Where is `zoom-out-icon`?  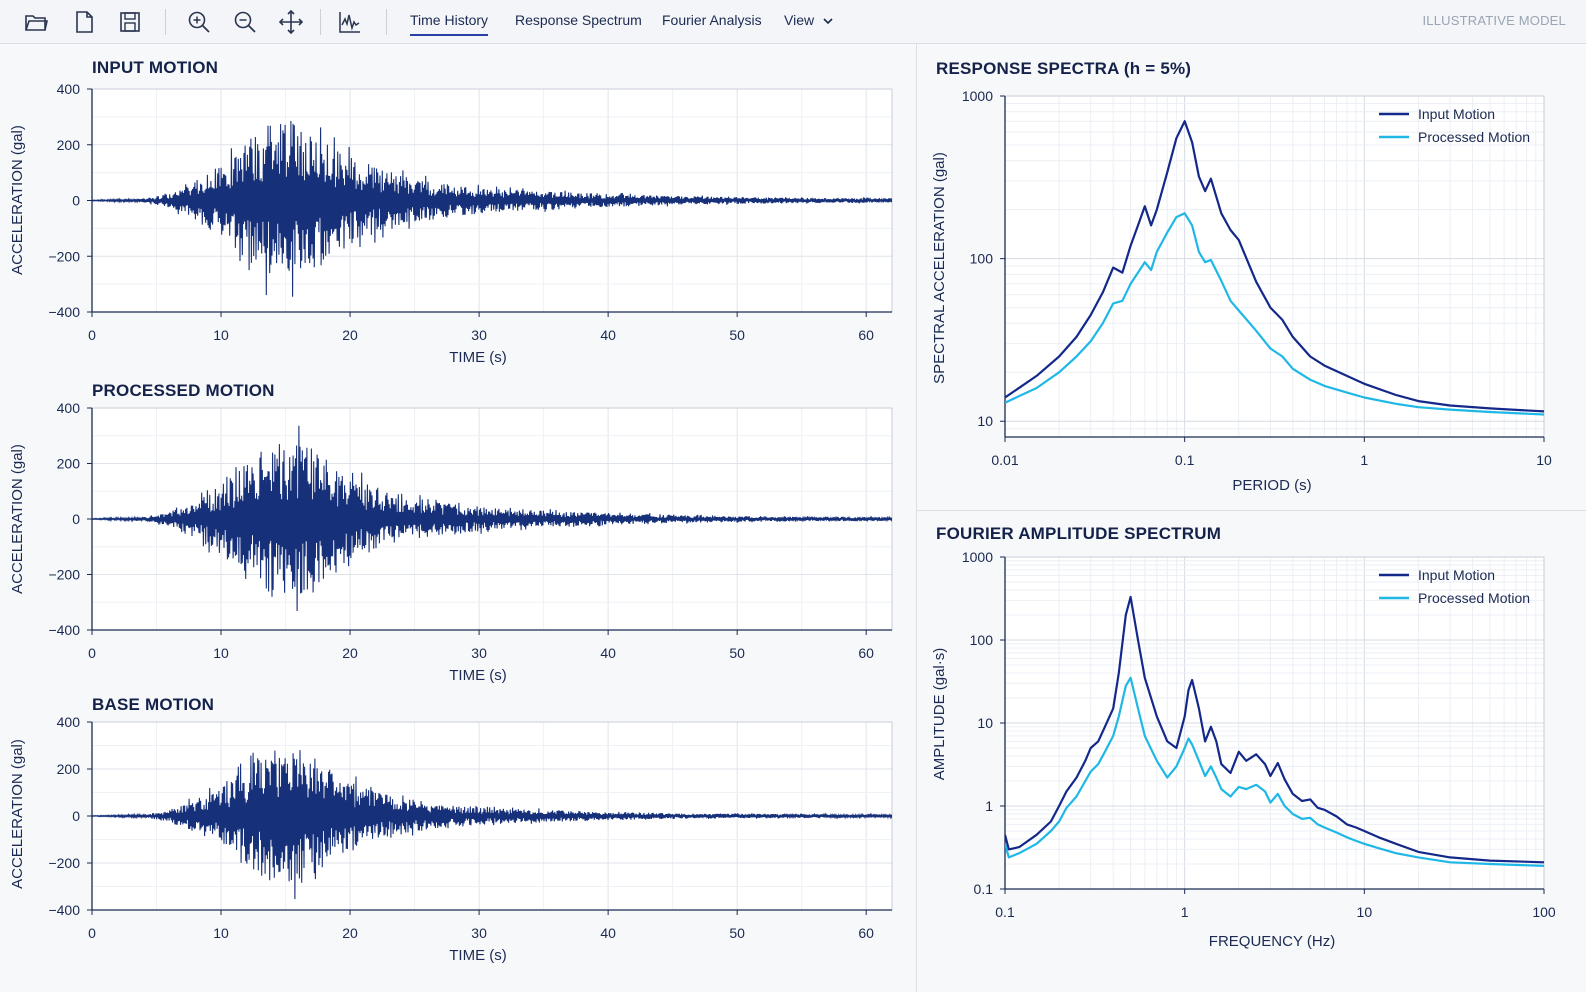
zoom-out-icon is located at coordinates (245, 22).